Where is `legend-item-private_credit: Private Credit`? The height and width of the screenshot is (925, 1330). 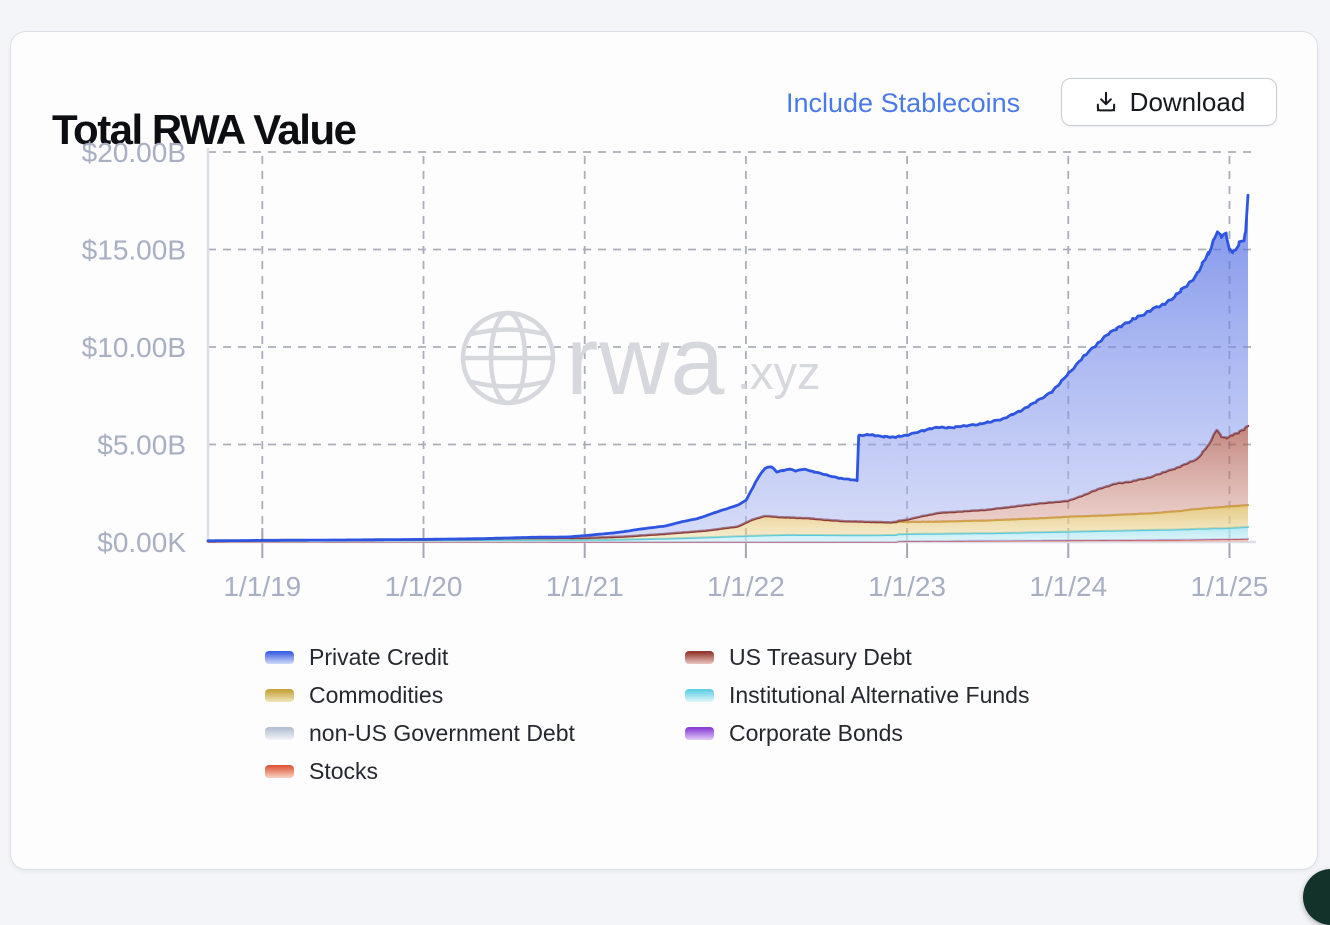
legend-item-private_credit: Private Credit is located at coordinates (475, 657).